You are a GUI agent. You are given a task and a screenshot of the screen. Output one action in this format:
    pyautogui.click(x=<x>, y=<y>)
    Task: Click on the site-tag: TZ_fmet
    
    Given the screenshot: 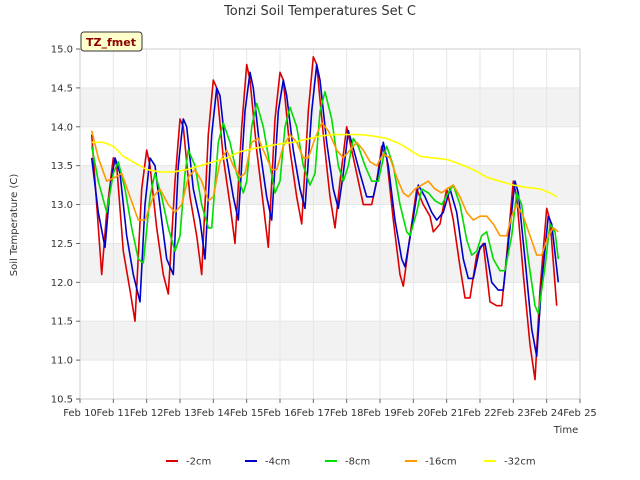 What is the action you would take?
    pyautogui.click(x=111, y=41)
    